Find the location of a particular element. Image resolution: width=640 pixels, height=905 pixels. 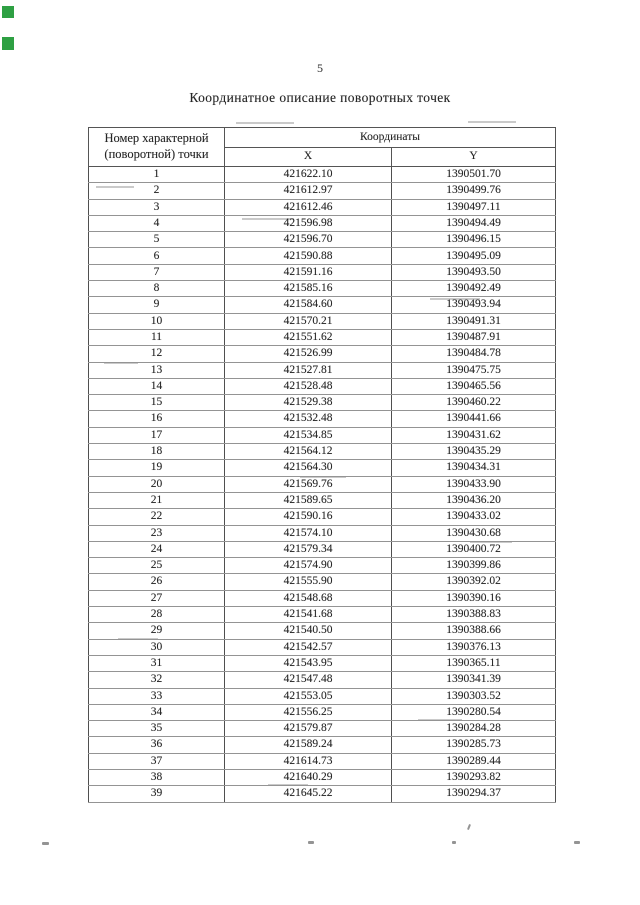

point-number-cell: 35 is located at coordinates (156, 729).